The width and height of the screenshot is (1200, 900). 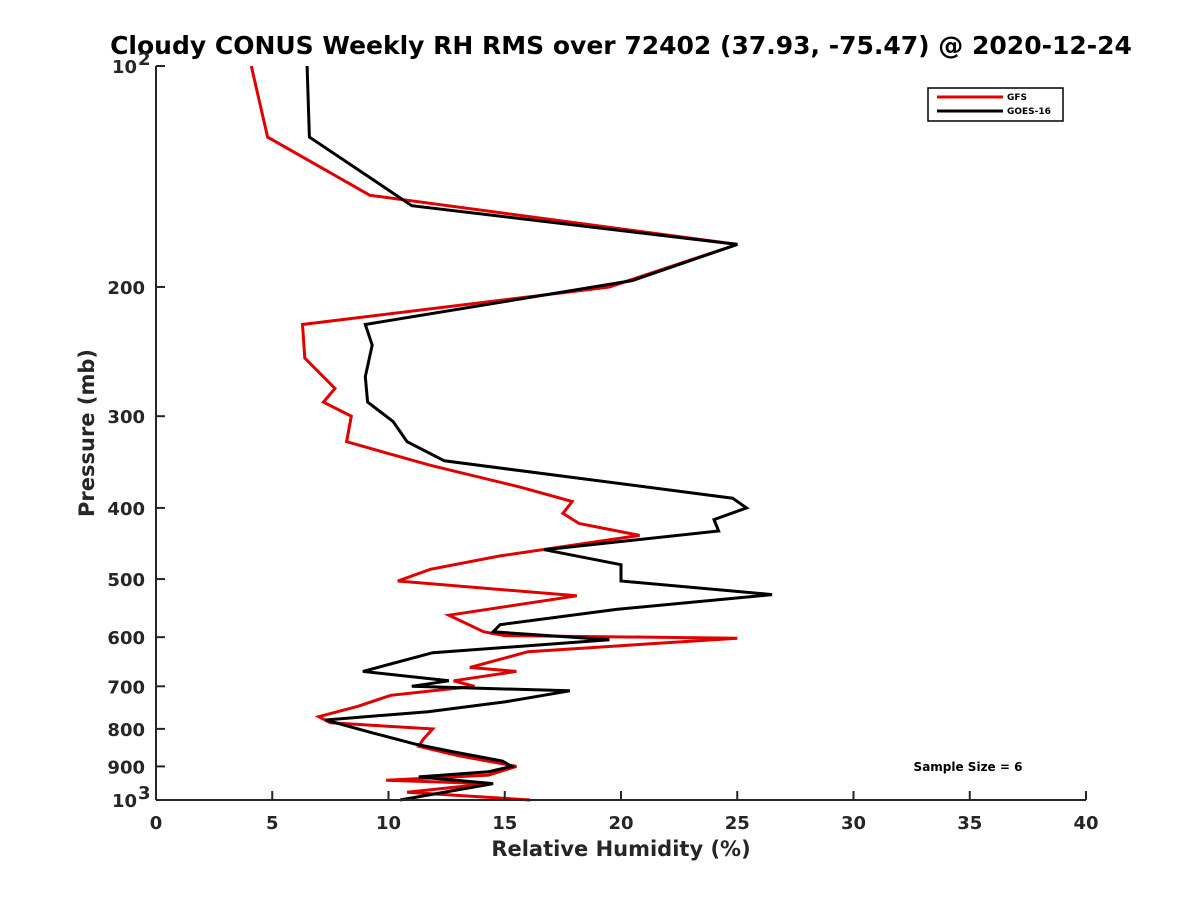 What do you see at coordinates (156, 823) in the screenshot?
I see `x-tick-label-0: 0` at bounding box center [156, 823].